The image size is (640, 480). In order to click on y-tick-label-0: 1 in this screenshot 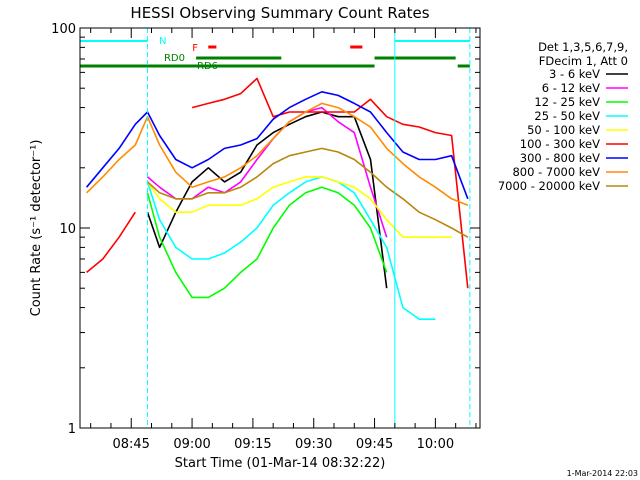, I will do `click(72, 429)`.